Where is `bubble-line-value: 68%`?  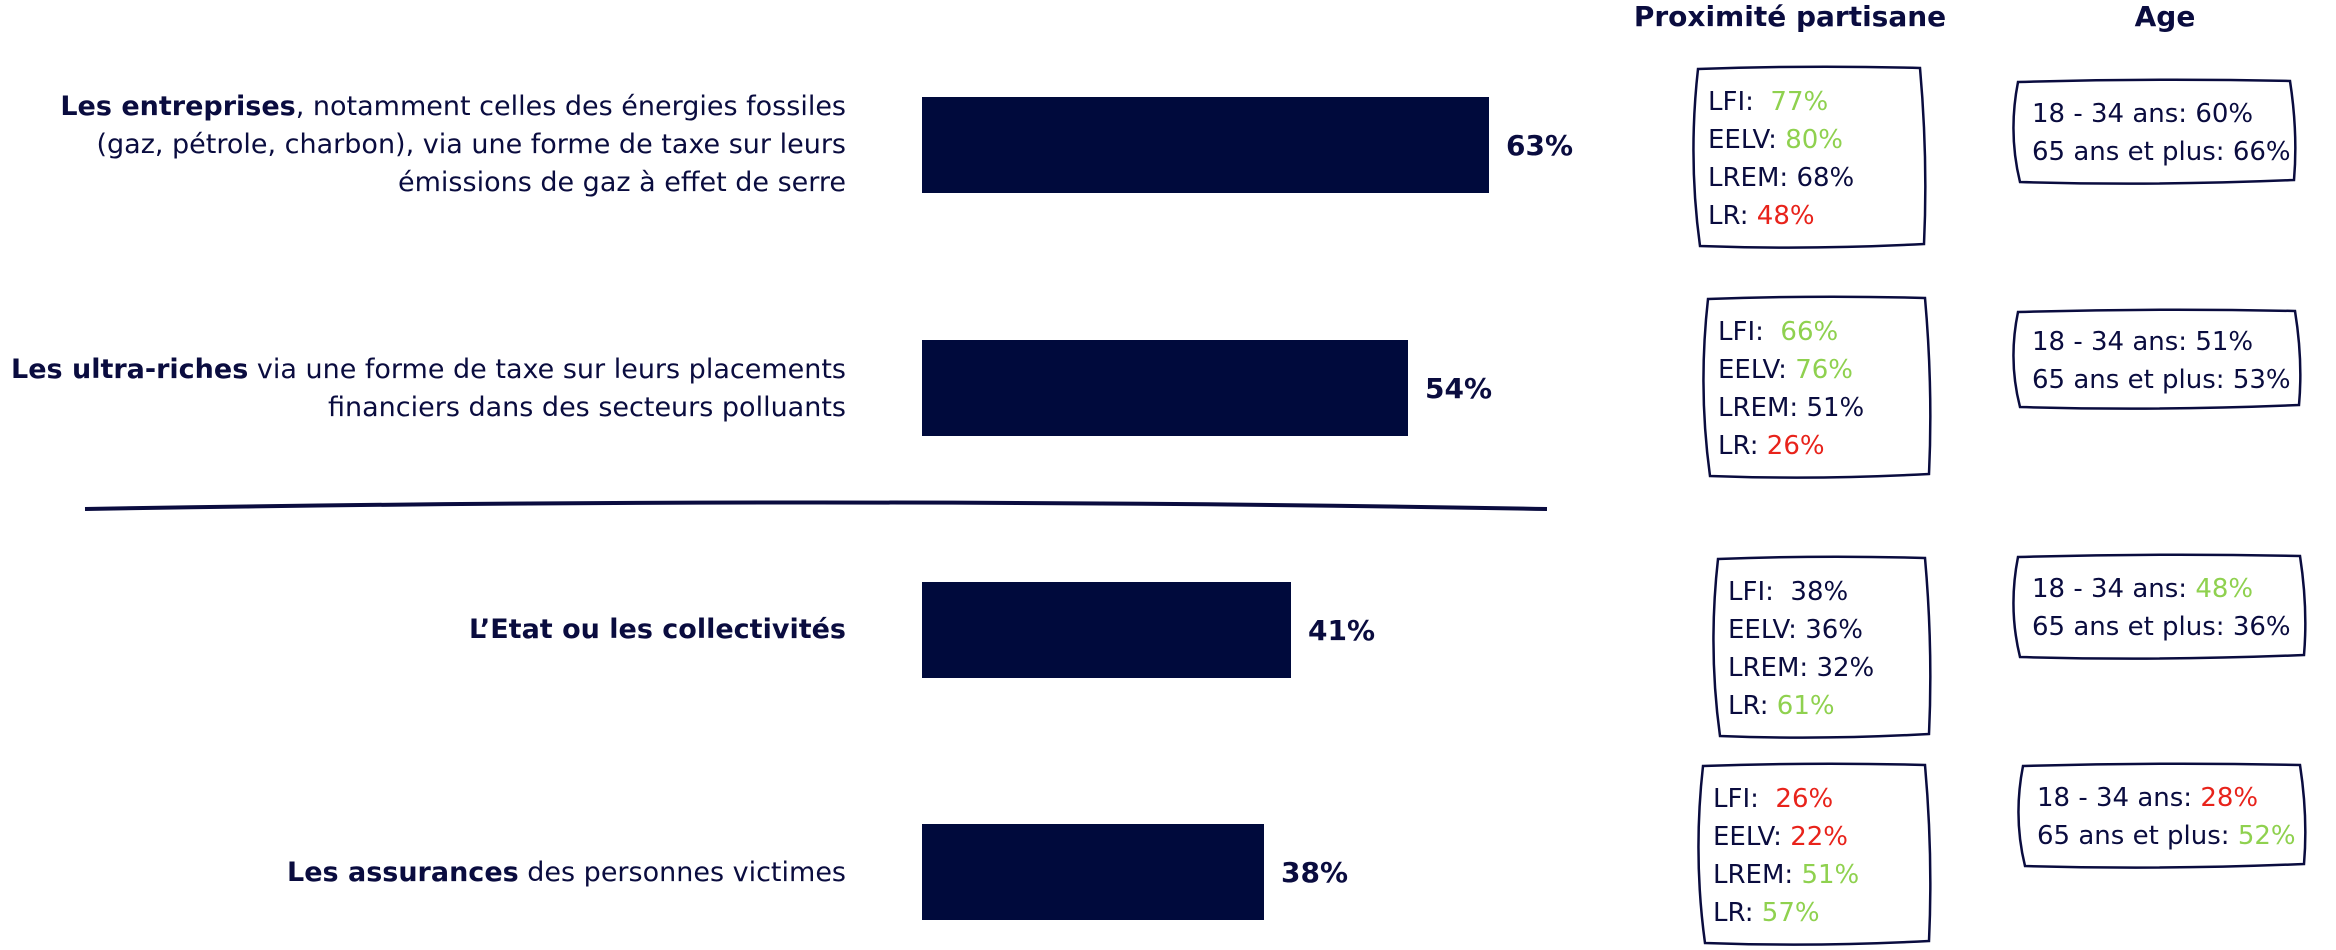 bubble-line-value: 68% is located at coordinates (1825, 177).